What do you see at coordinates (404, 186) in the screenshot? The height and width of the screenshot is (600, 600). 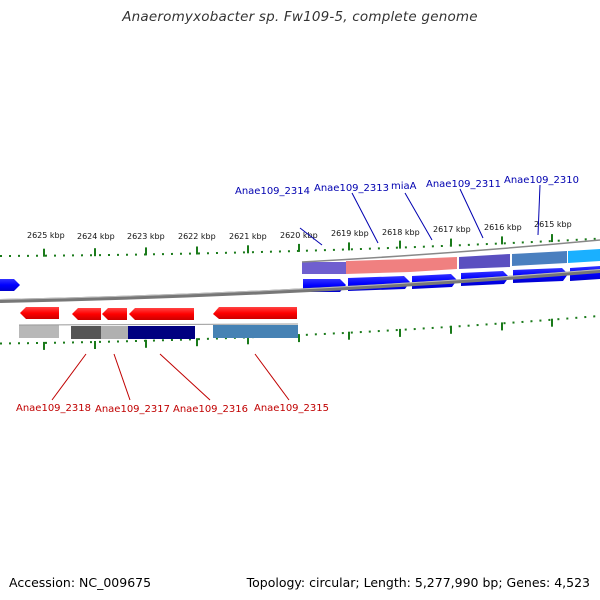 I see `gene-label: miaA` at bounding box center [404, 186].